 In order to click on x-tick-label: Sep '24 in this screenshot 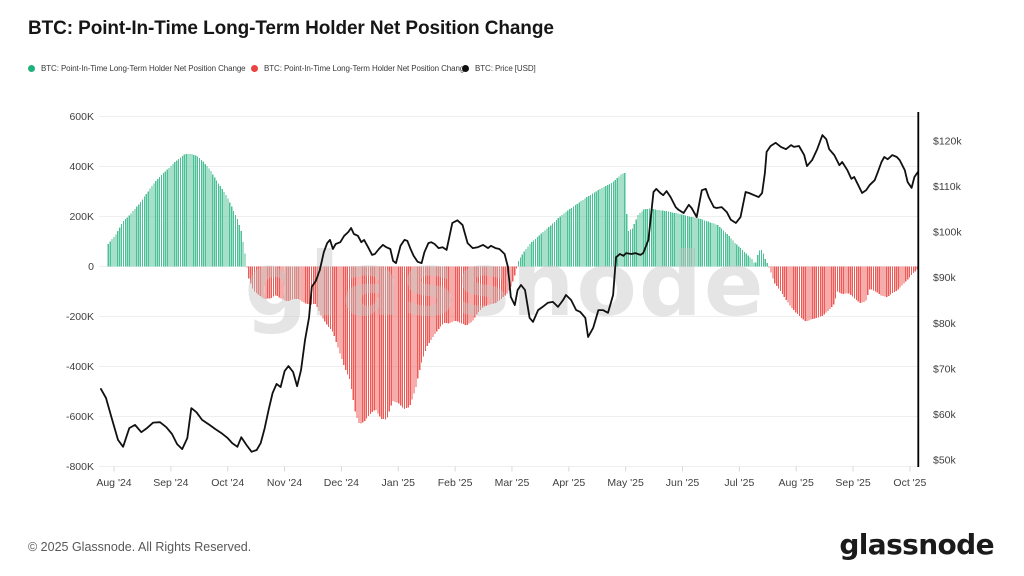, I will do `click(170, 483)`.